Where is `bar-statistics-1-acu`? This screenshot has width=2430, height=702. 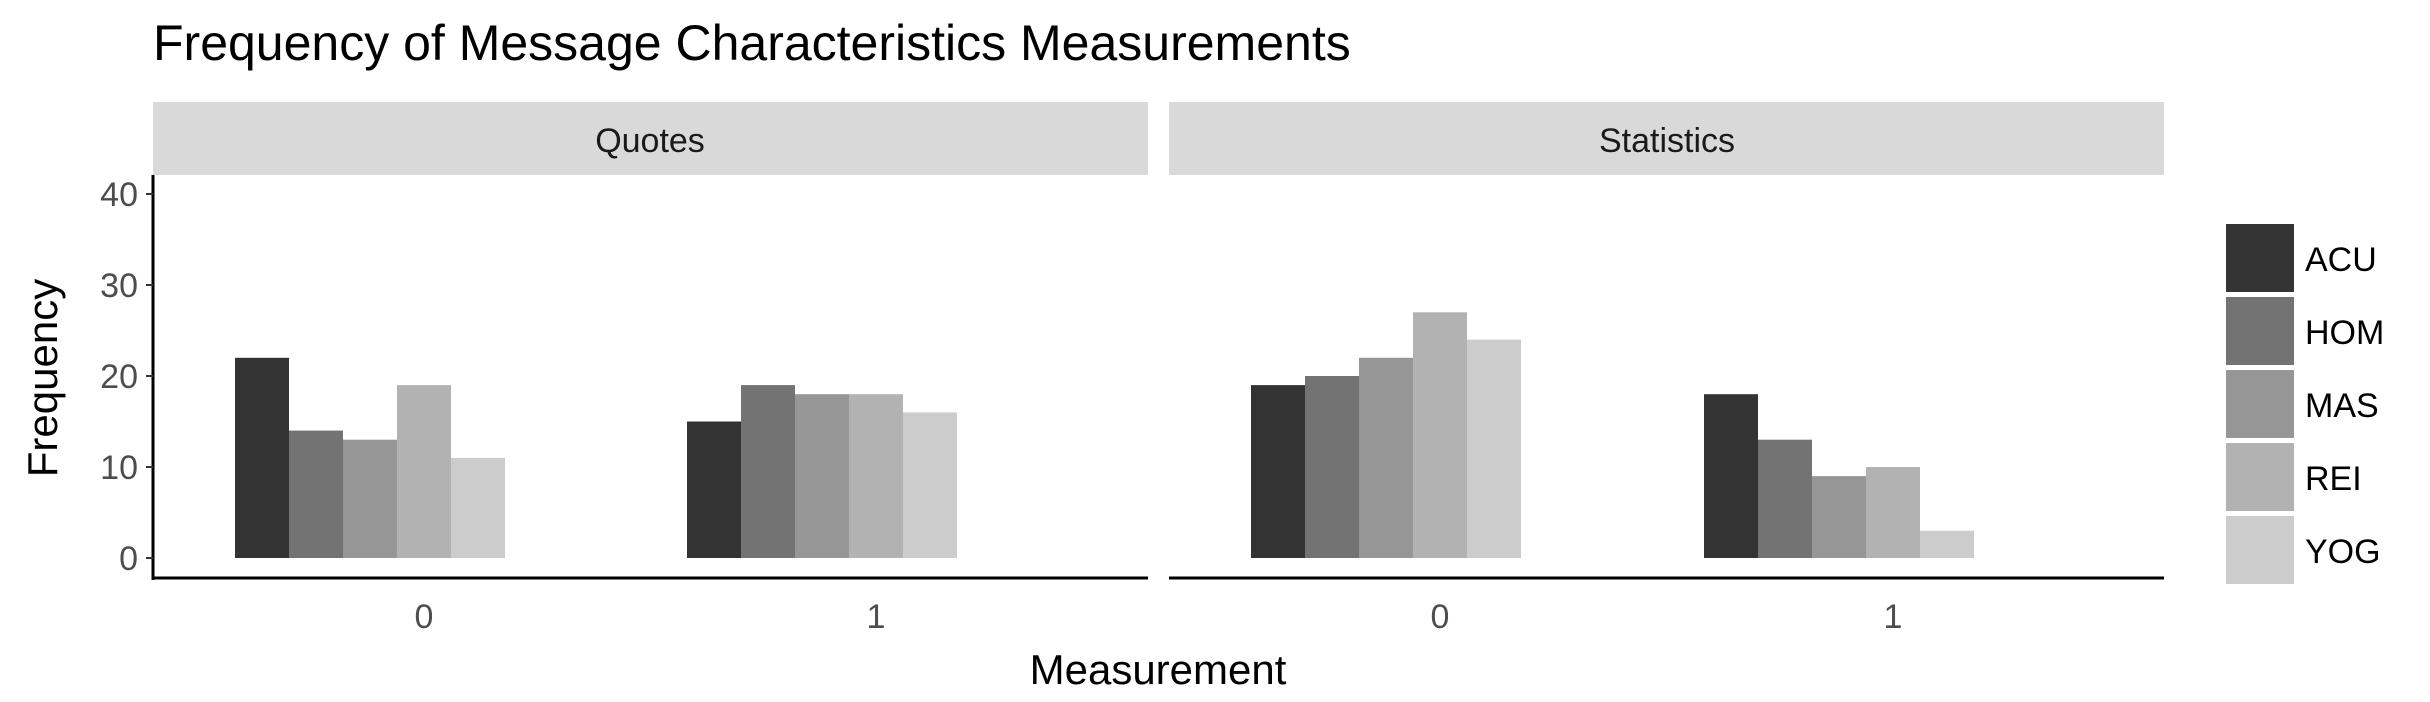
bar-statistics-1-acu is located at coordinates (1731, 476).